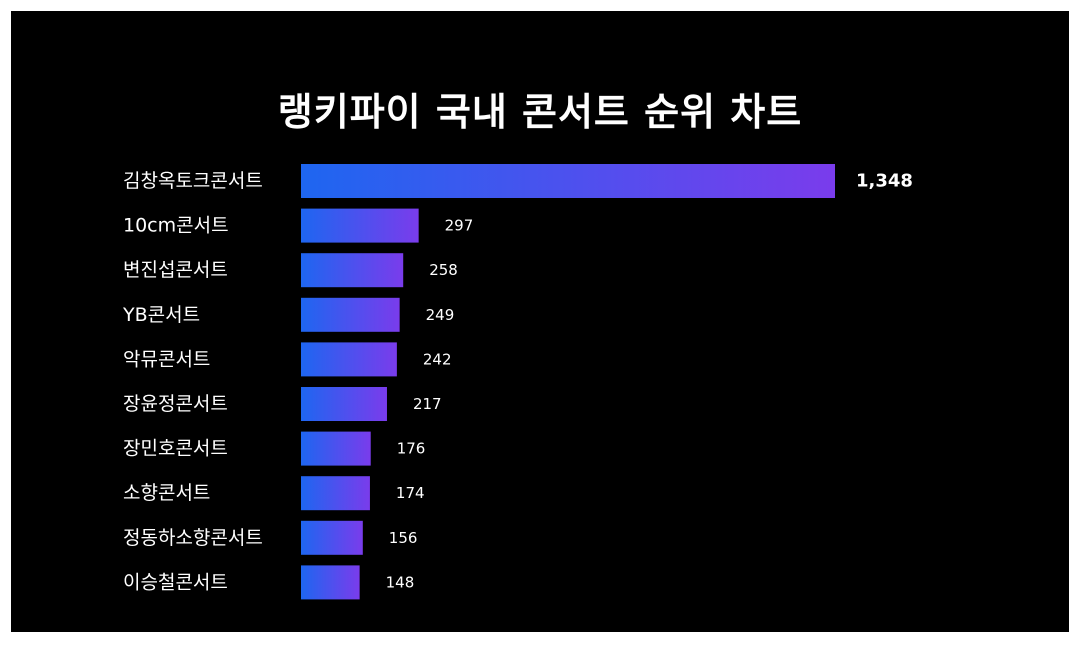 The image size is (1080, 648). What do you see at coordinates (166, 493) in the screenshot?
I see `category-label: 소향콘서트` at bounding box center [166, 493].